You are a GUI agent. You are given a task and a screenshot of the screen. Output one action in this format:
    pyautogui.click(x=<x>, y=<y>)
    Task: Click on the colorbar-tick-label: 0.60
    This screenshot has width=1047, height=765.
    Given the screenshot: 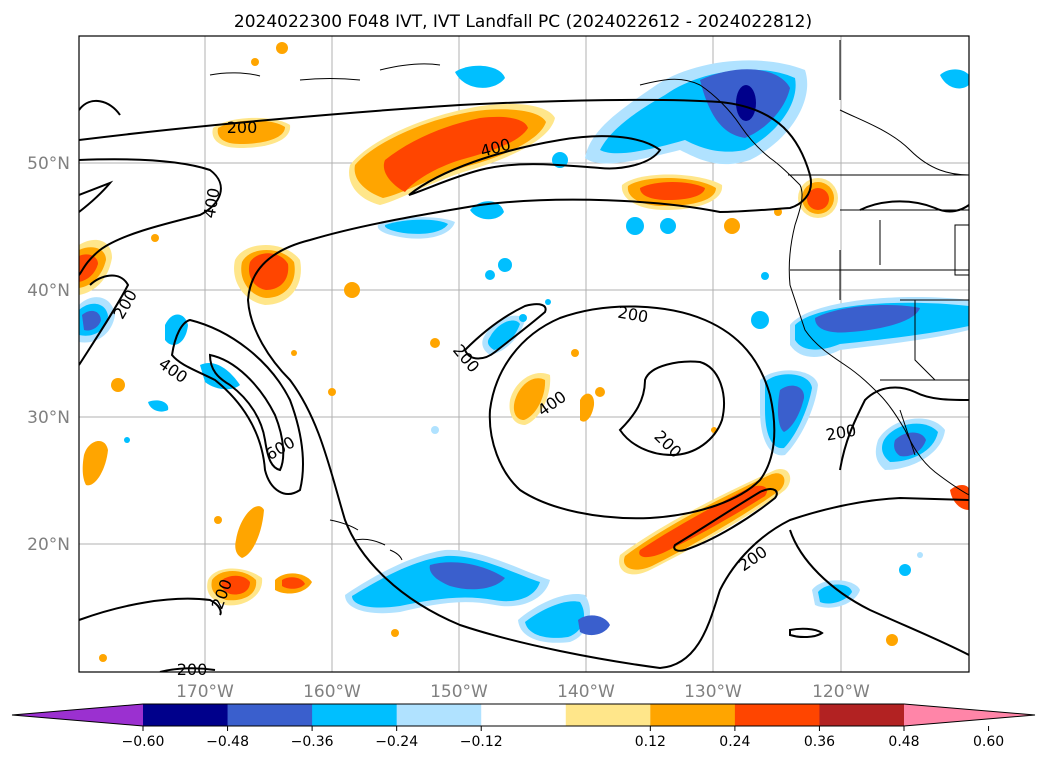 What is the action you would take?
    pyautogui.click(x=988, y=742)
    